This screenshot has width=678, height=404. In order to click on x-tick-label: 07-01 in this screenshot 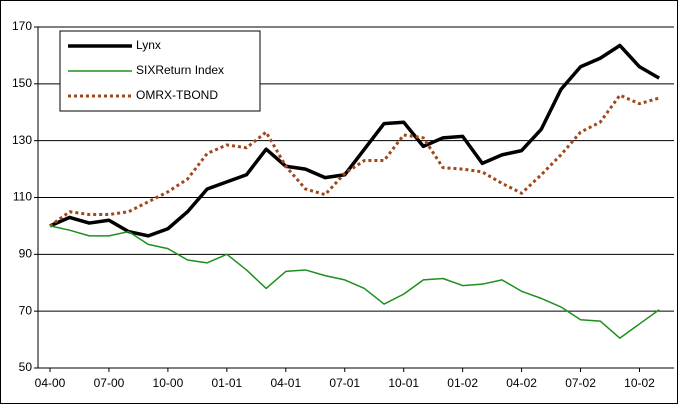, I will do `click(344, 383)`.